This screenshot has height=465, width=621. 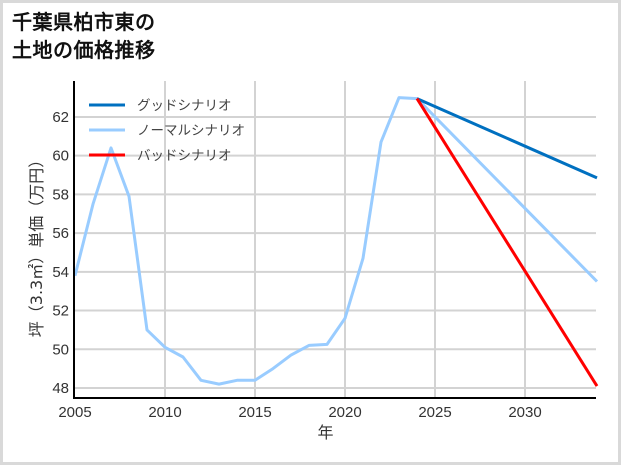 What do you see at coordinates (74, 412) in the screenshot?
I see `x-tick-label: 2005` at bounding box center [74, 412].